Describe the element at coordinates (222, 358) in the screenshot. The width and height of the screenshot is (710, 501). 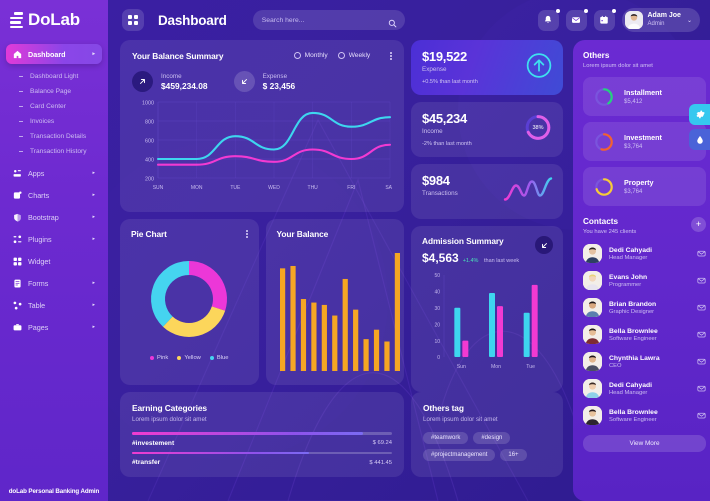
I see `legend-label: Blue` at that location.